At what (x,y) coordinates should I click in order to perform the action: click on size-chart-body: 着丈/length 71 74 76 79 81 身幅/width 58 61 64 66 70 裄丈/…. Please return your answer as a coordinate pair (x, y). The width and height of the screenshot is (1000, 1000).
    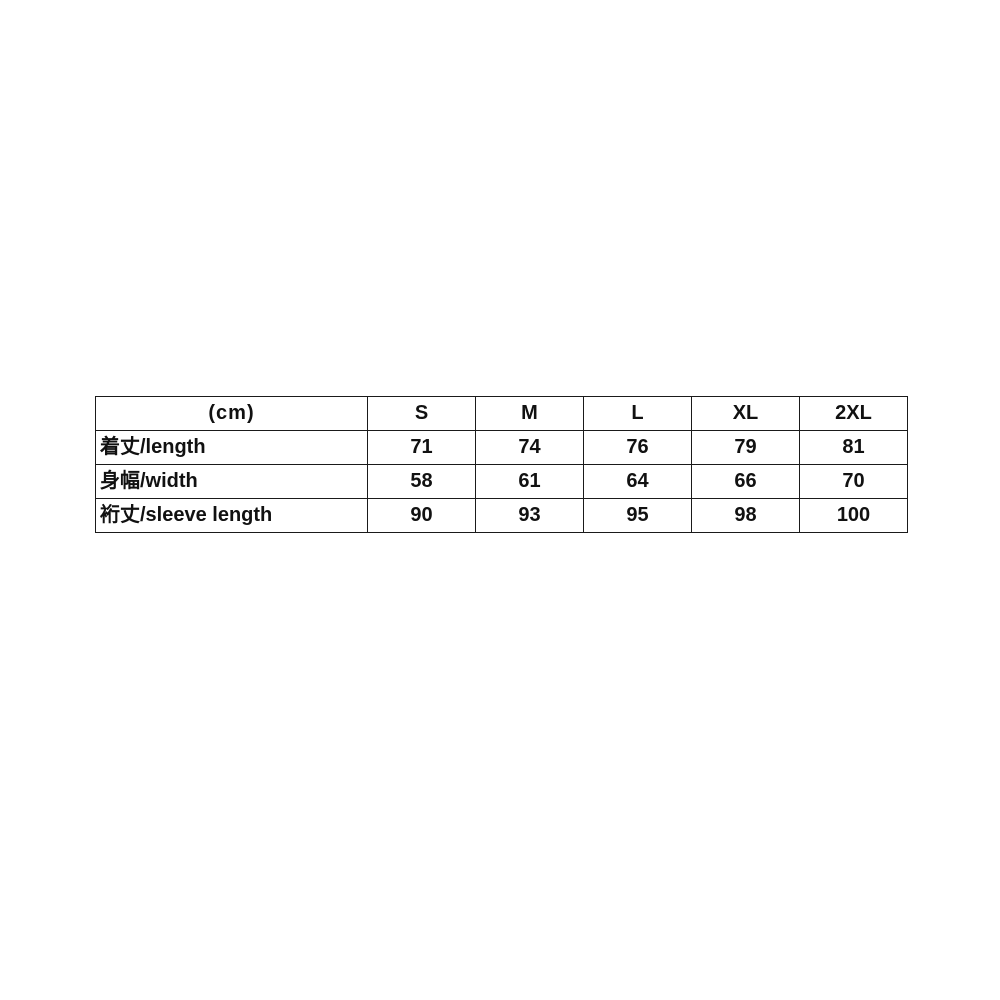
    Looking at the image, I should click on (501, 481).